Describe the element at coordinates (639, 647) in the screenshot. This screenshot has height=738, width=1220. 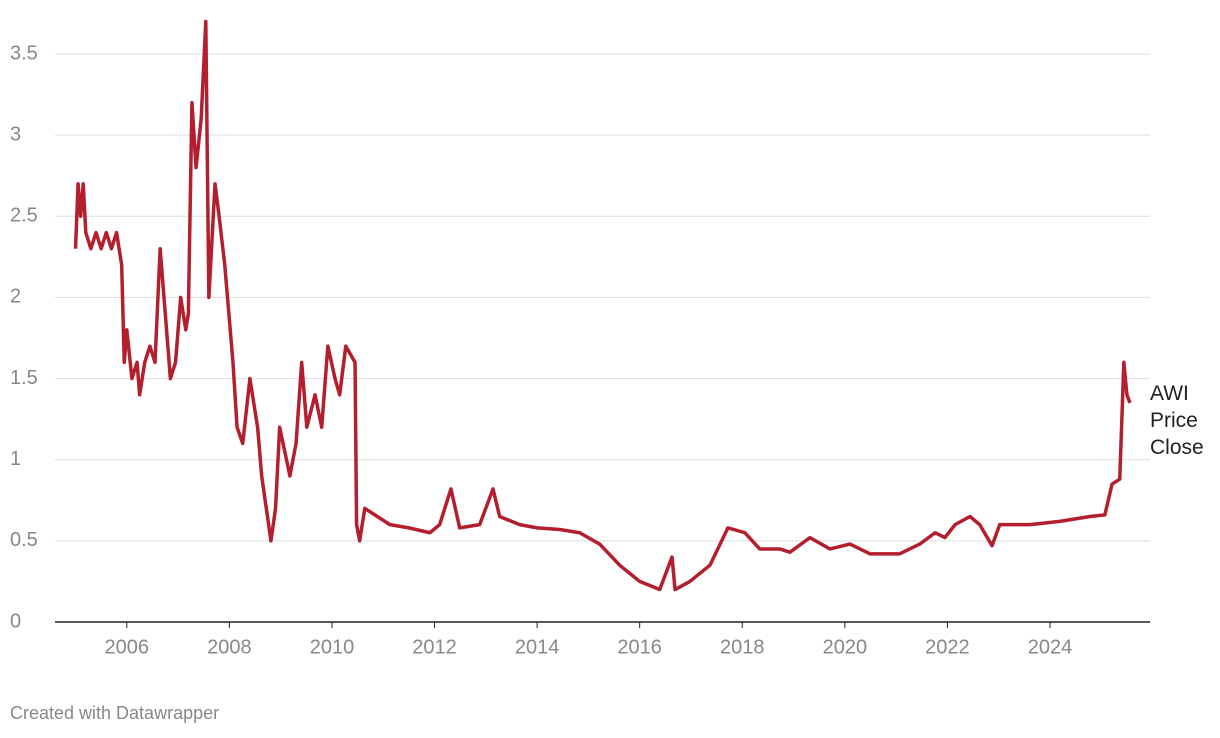
I see `x-tick-label: 2016` at that location.